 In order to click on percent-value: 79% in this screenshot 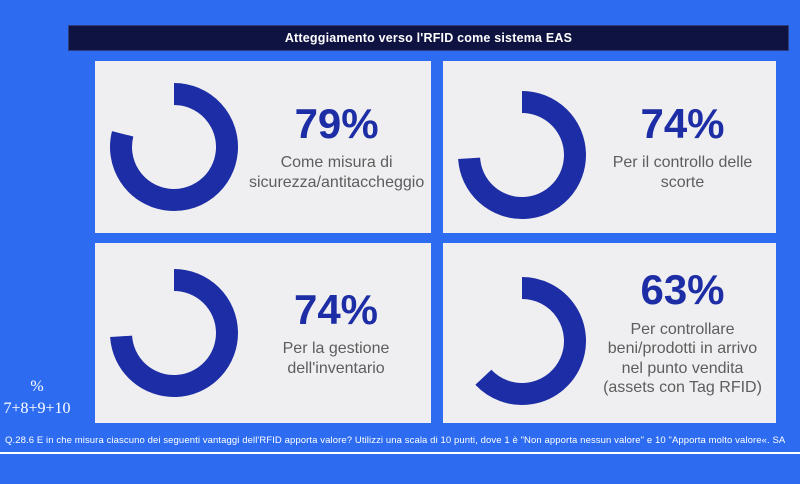, I will do `click(336, 123)`.